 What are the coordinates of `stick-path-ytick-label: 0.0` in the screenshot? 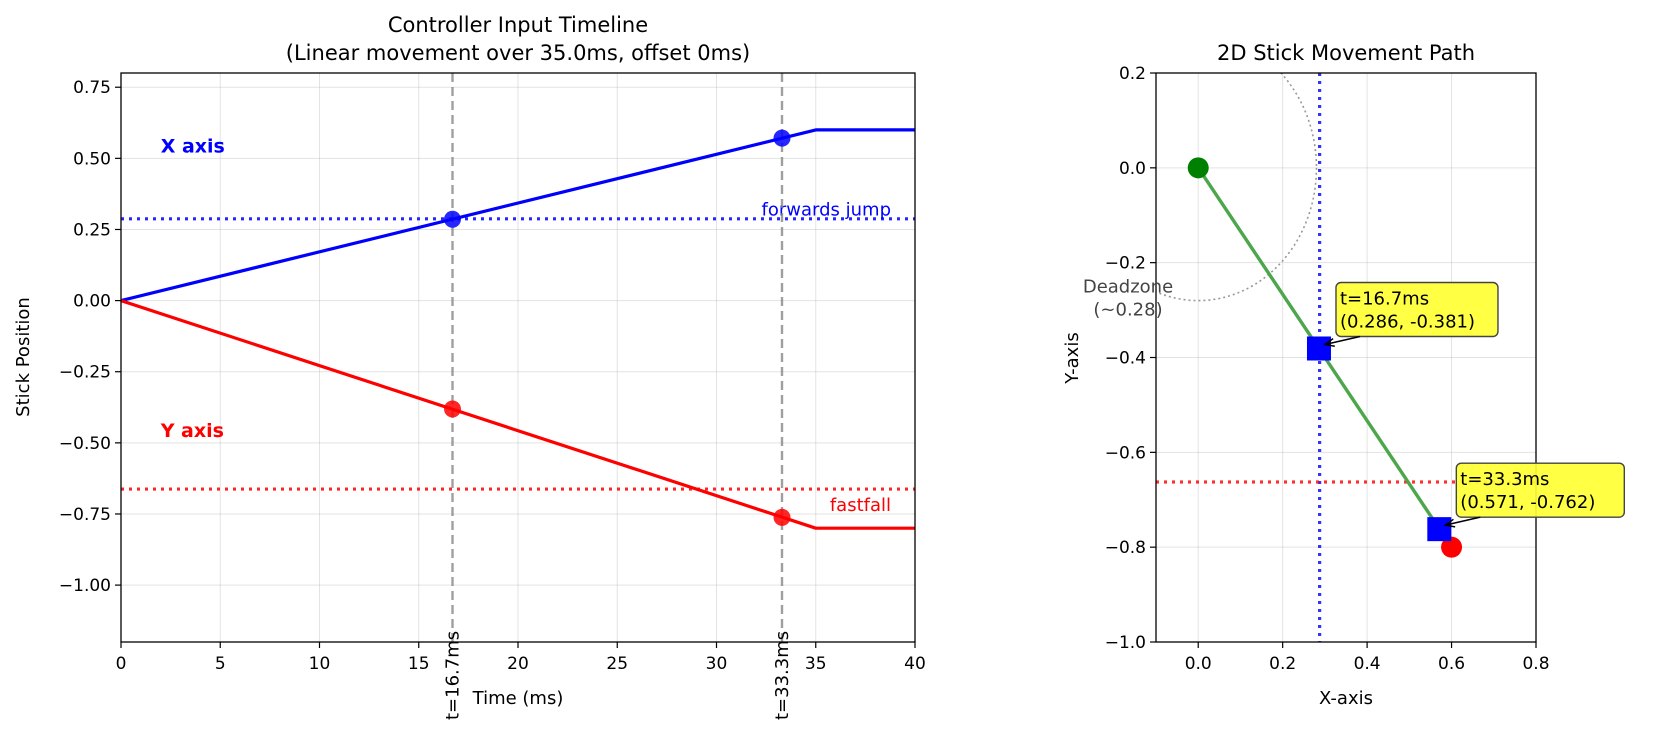 It's located at (1132, 169).